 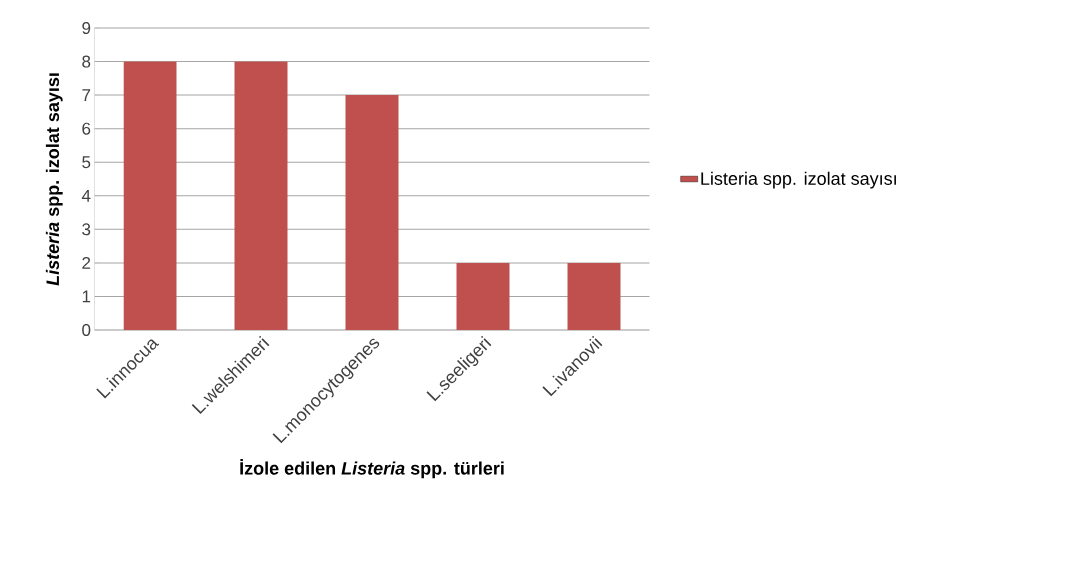 What do you see at coordinates (86, 262) in the screenshot?
I see `y-tick-label: 2` at bounding box center [86, 262].